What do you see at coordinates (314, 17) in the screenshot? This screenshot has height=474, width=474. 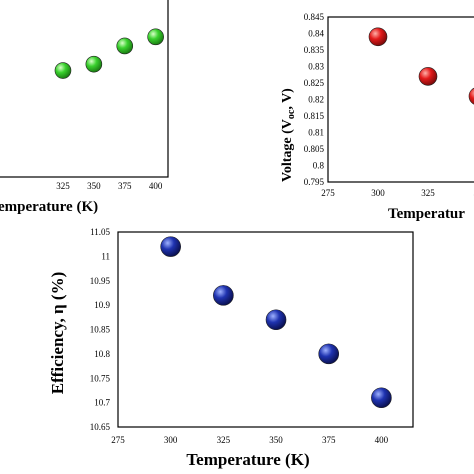 I see `y-tick-label: 0.845` at bounding box center [314, 17].